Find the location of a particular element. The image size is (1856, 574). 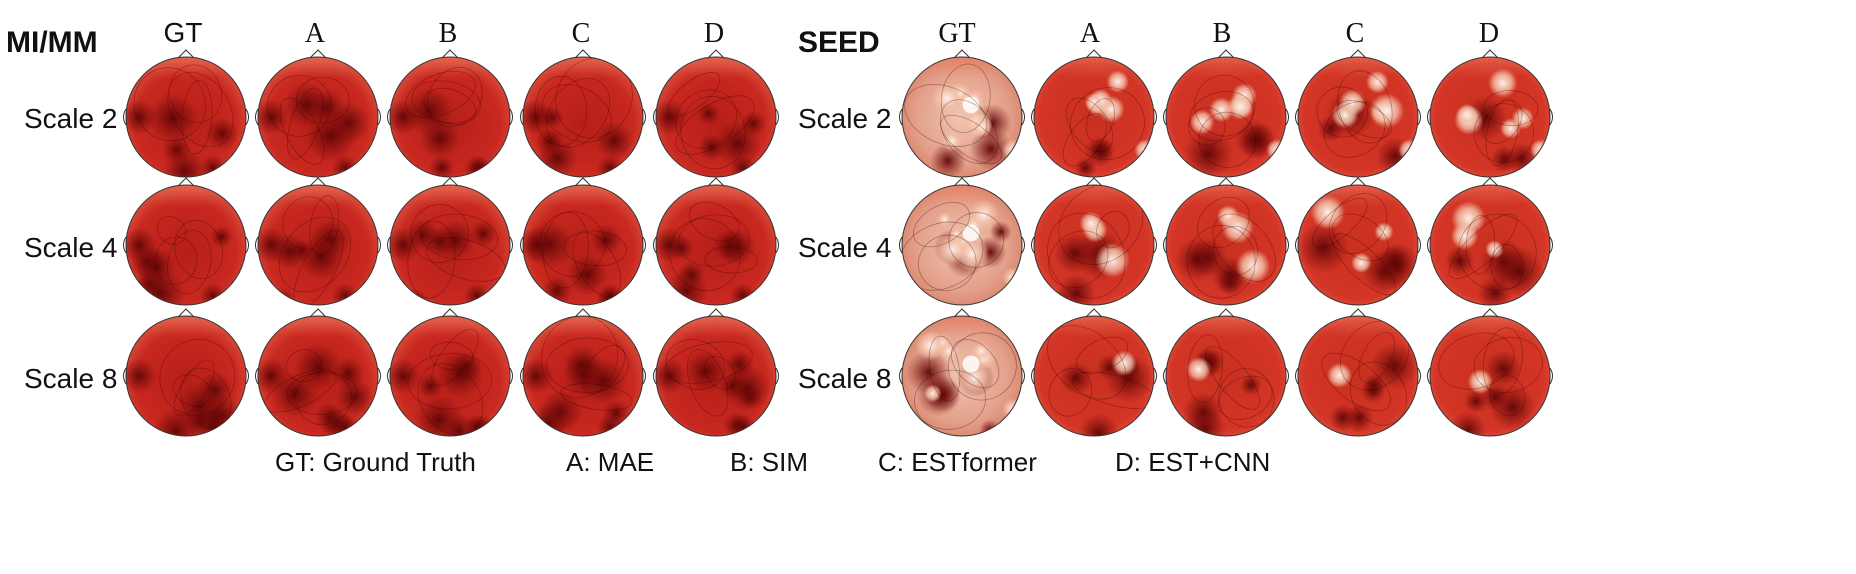

seed-scale4-gt-topomap is located at coordinates (962, 241).